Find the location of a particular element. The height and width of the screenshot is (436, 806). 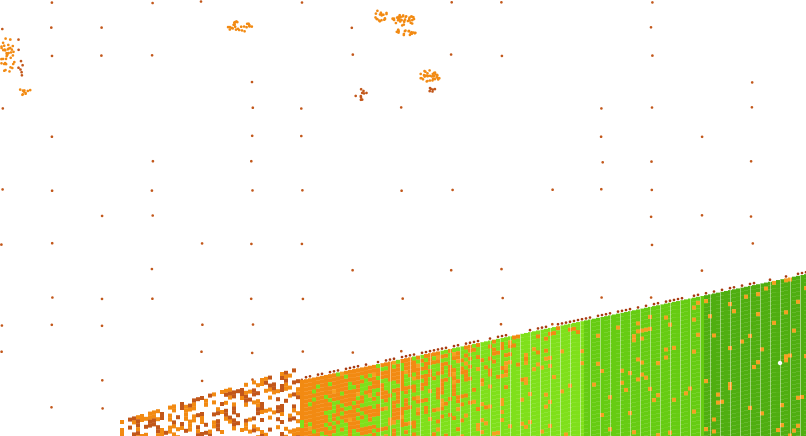

stripe is located at coordinates (480, 389).